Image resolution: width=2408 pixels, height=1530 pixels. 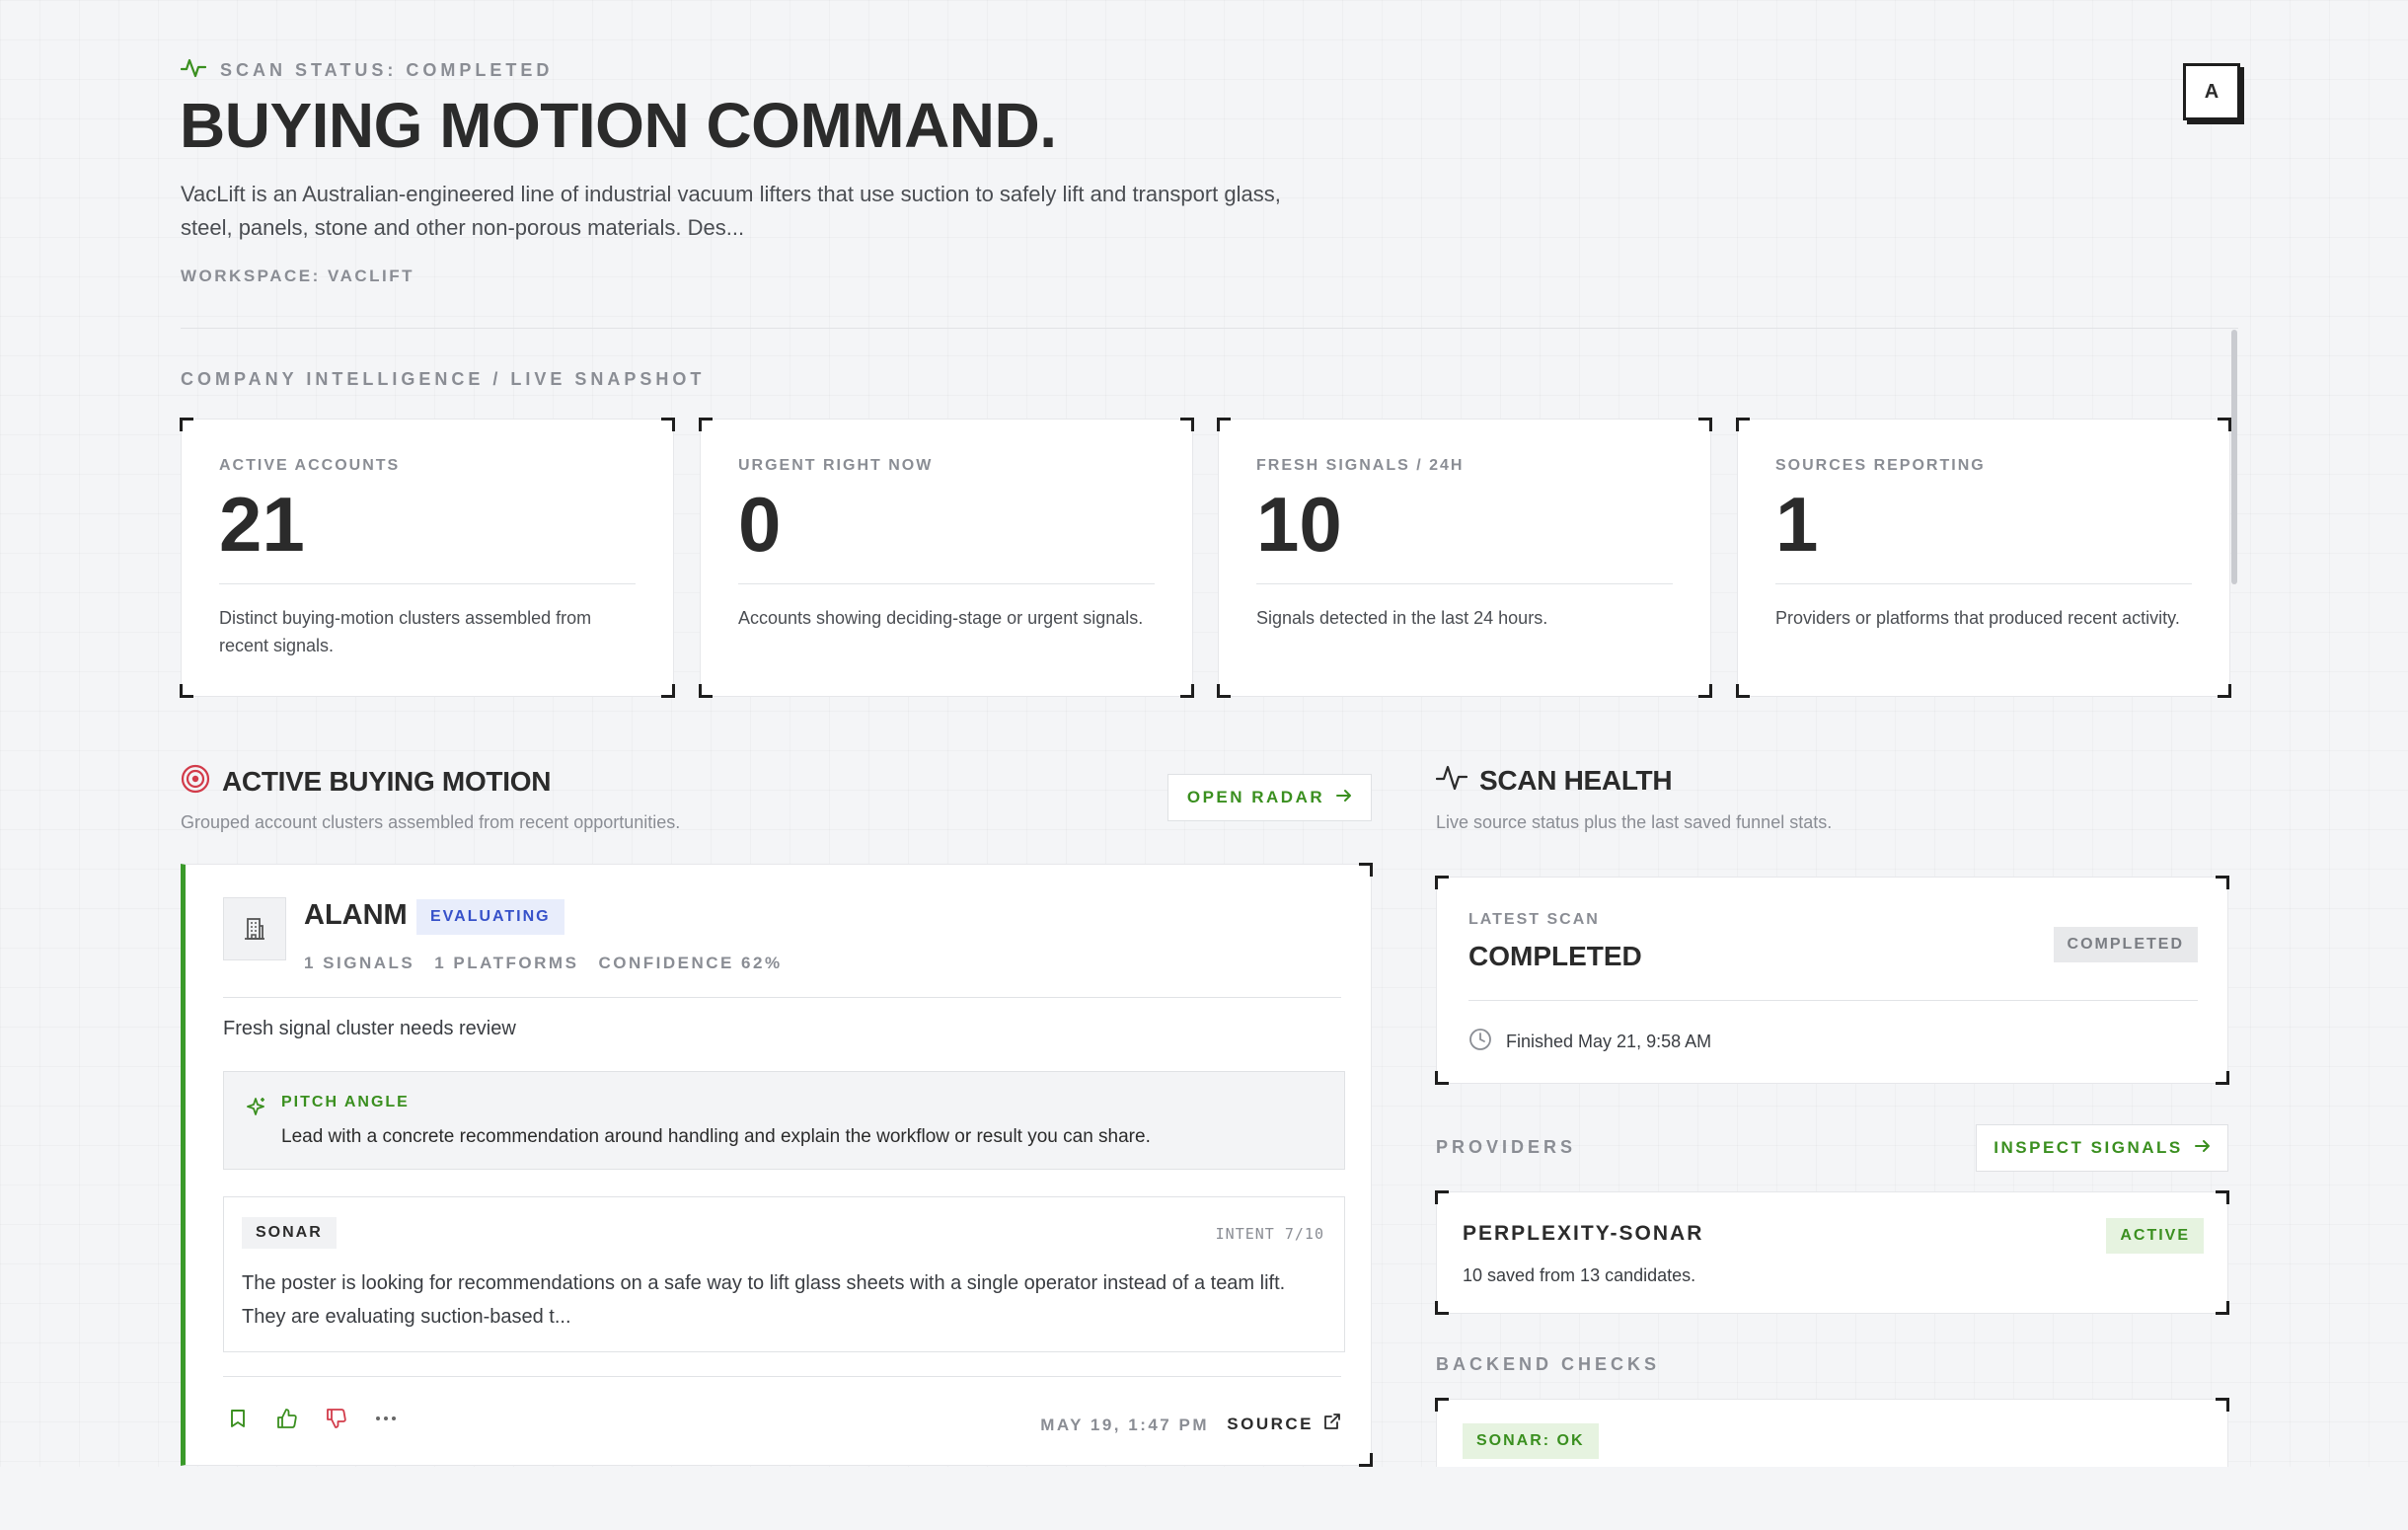 What do you see at coordinates (1881, 465) in the screenshot?
I see `metric-label: SOURCES REPORTING` at bounding box center [1881, 465].